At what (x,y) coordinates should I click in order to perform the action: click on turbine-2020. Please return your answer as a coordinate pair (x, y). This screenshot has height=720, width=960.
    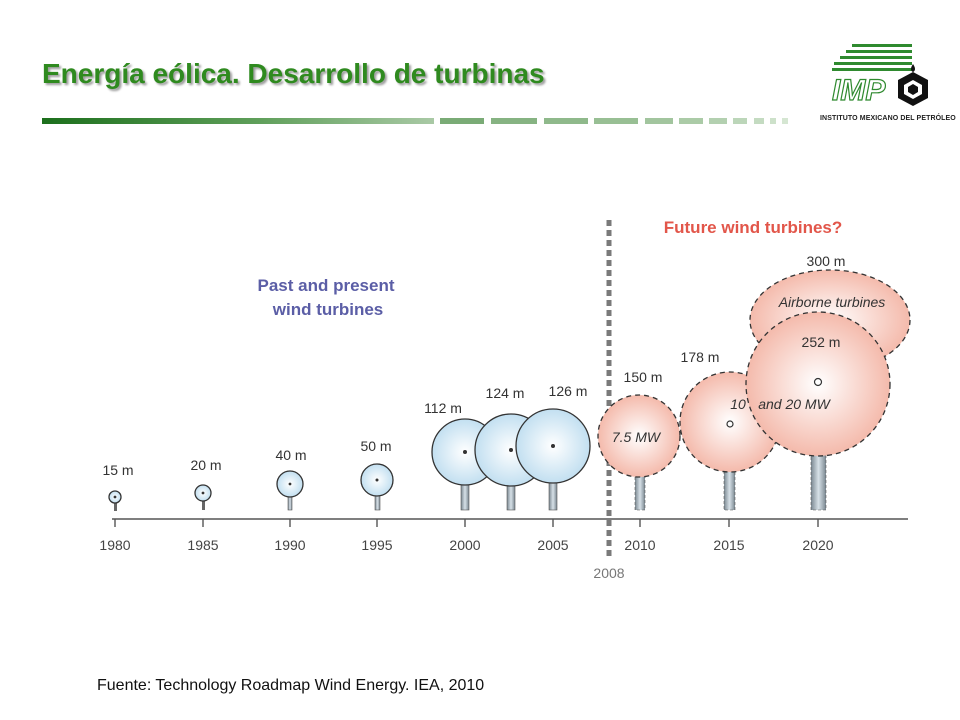
    Looking at the image, I should click on (818, 411).